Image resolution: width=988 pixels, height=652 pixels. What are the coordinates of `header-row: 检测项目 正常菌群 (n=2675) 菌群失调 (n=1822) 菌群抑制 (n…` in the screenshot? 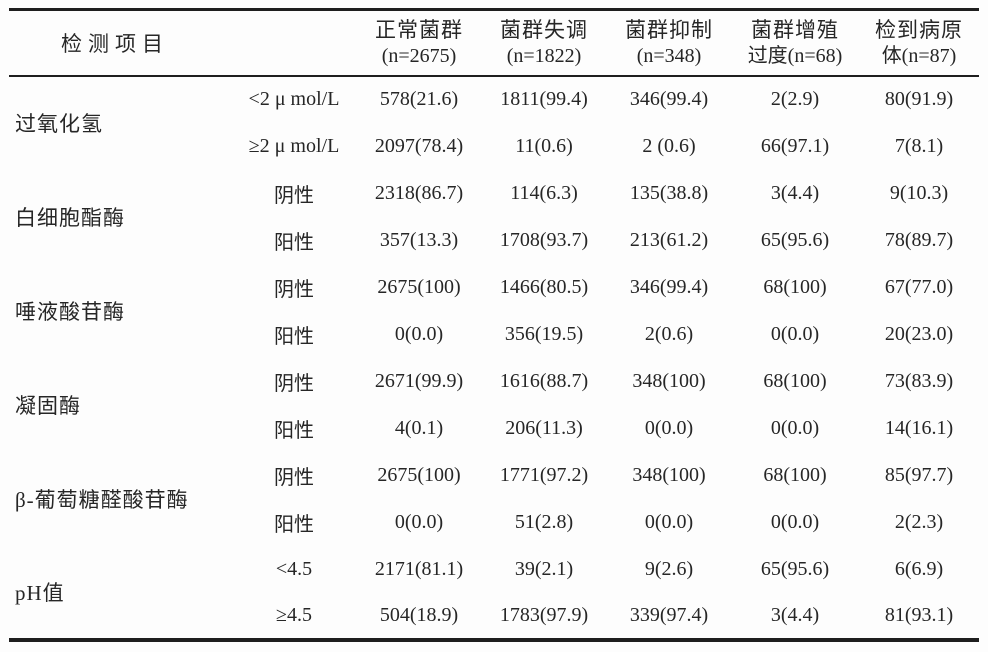 It's located at (494, 43).